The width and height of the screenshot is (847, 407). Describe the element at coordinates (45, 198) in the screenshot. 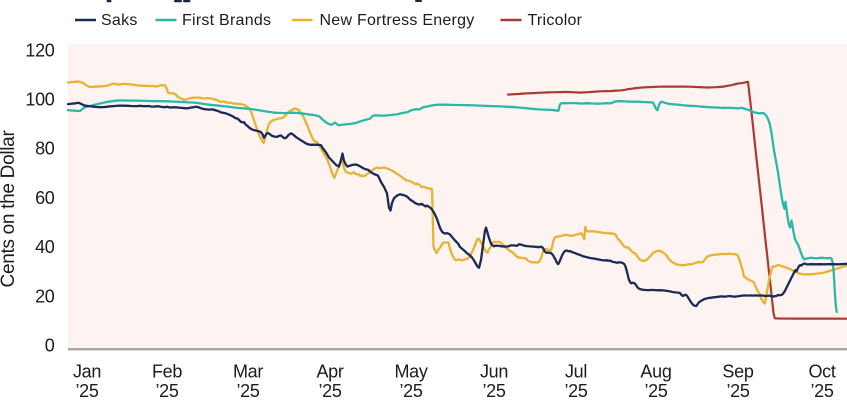

I see `svg-text: 60` at that location.